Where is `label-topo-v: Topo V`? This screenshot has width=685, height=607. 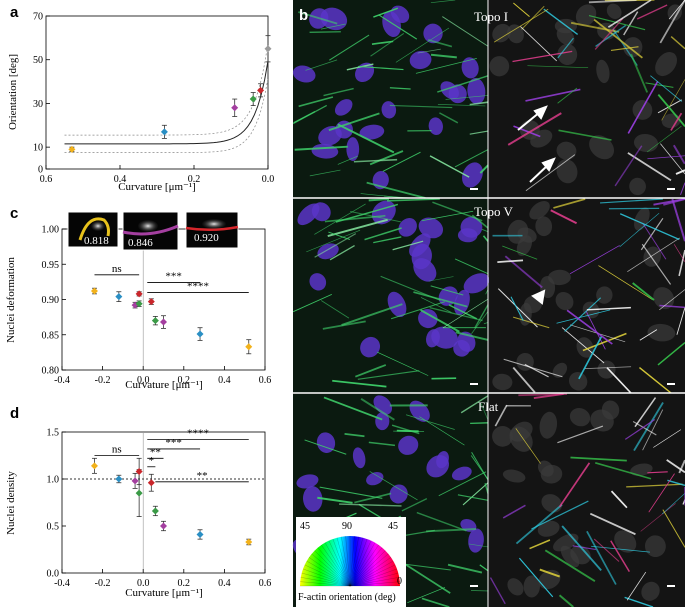
label-topo-v: Topo V is located at coordinates (494, 211).